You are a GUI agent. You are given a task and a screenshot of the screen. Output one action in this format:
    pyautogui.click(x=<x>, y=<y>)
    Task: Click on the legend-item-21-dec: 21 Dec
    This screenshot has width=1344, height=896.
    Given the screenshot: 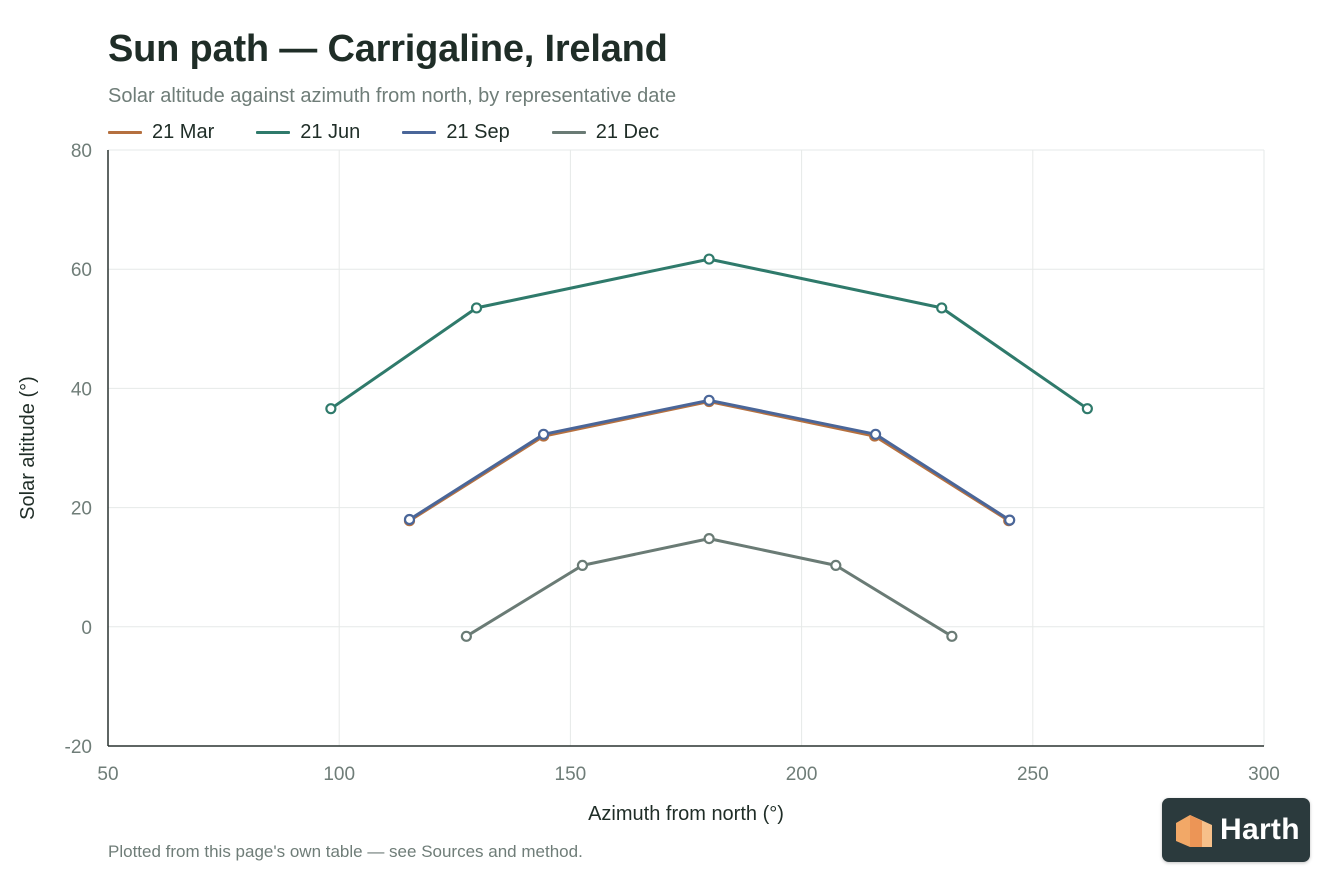 What is the action you would take?
    pyautogui.click(x=605, y=132)
    